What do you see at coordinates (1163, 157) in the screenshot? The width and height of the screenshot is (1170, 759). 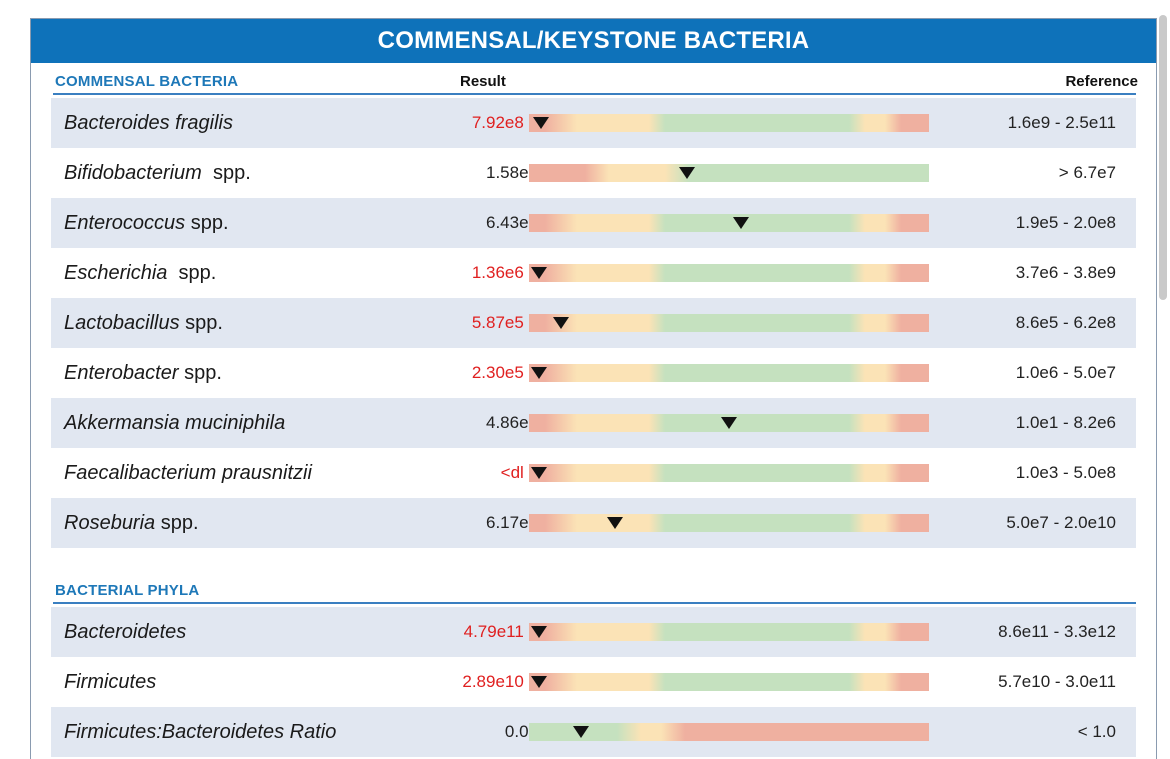 I see `scrollbar` at bounding box center [1163, 157].